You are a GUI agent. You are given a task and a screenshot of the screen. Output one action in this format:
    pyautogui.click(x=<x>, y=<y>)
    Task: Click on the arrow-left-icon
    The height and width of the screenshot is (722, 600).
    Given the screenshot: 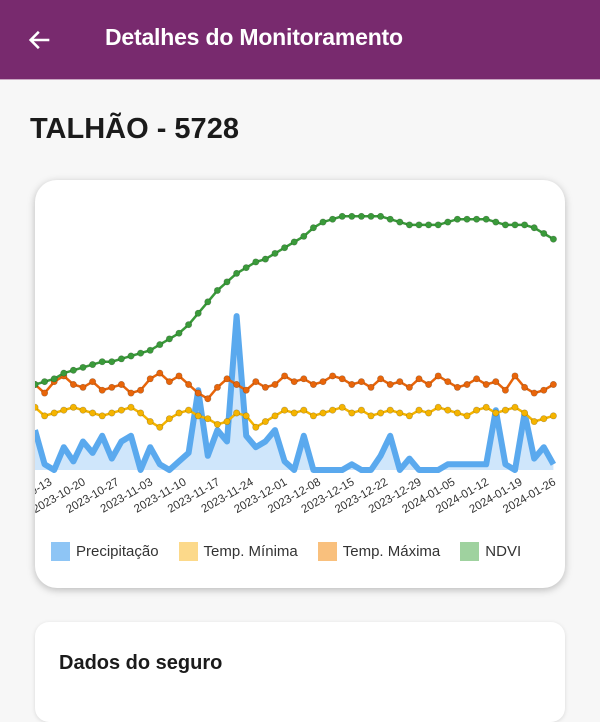 What is the action you would take?
    pyautogui.click(x=40, y=40)
    